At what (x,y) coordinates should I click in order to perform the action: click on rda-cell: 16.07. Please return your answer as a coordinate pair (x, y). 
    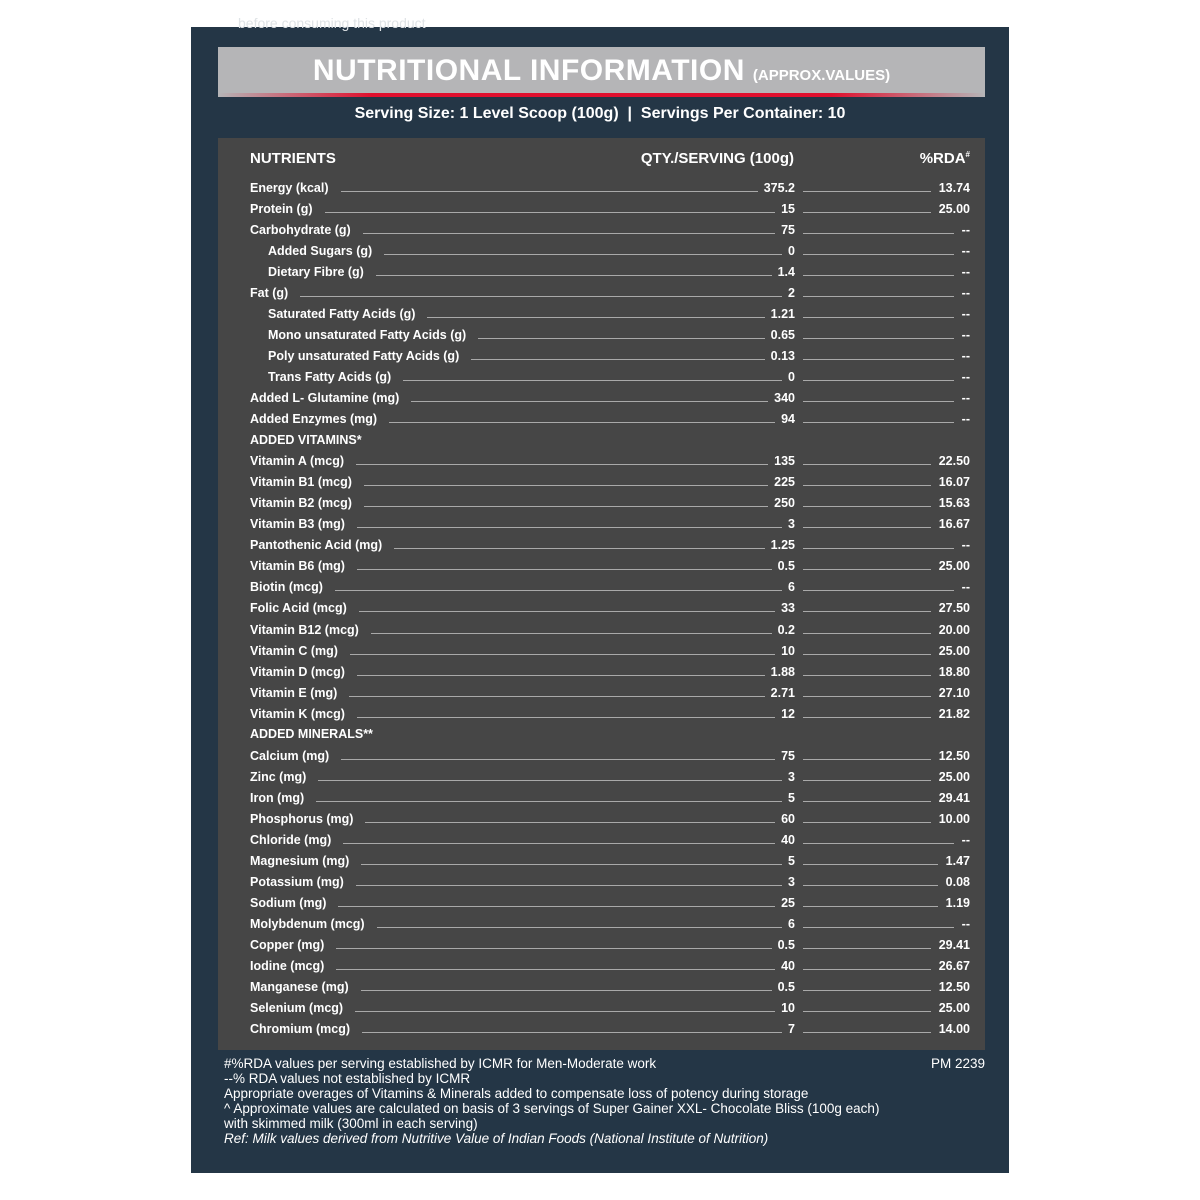
    Looking at the image, I should click on (886, 482).